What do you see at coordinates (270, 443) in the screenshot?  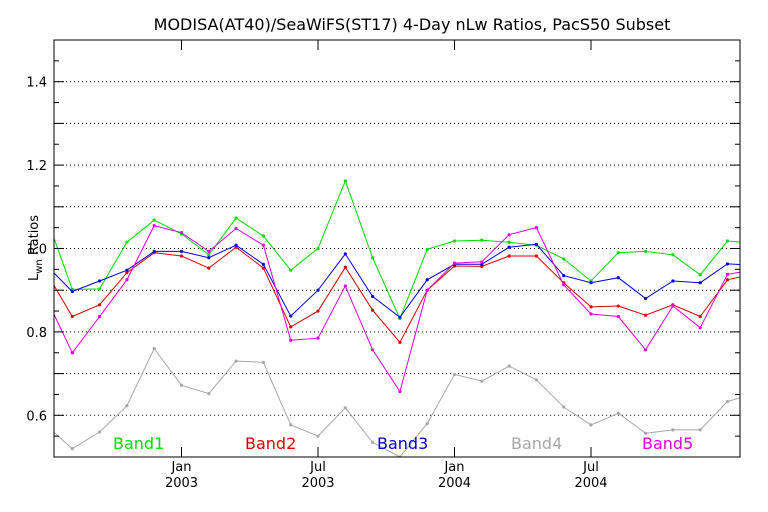 I see `legend-label-band2: Band2` at bounding box center [270, 443].